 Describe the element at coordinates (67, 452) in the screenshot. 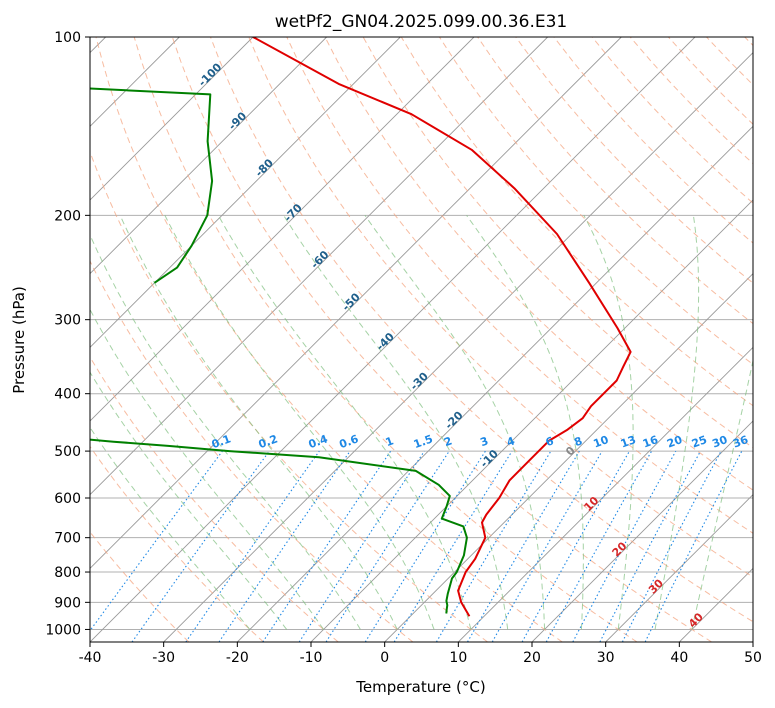

I see `y-tick-label: 500` at that location.